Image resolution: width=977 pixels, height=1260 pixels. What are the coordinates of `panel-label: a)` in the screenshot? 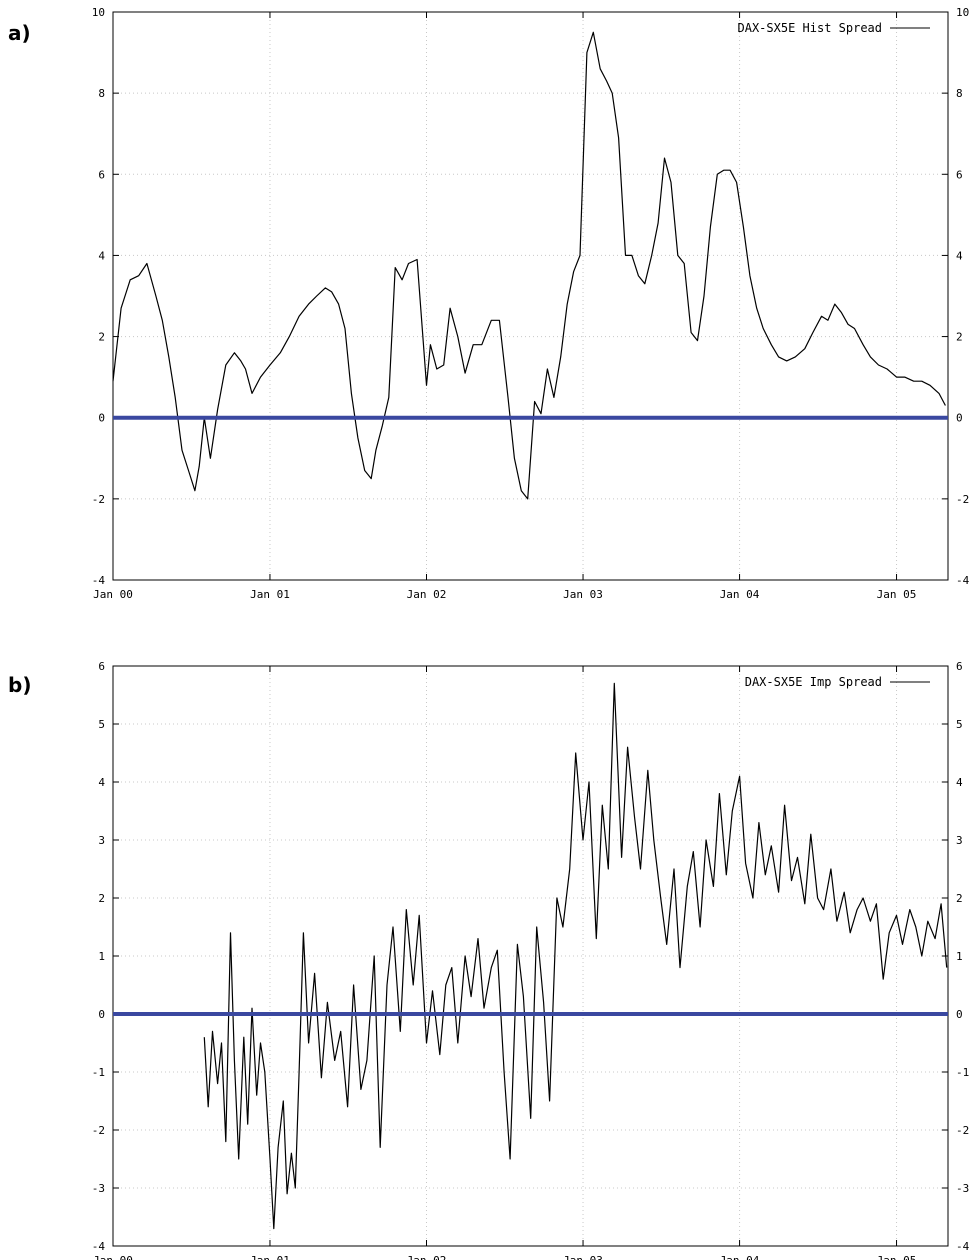 It's located at (19, 33).